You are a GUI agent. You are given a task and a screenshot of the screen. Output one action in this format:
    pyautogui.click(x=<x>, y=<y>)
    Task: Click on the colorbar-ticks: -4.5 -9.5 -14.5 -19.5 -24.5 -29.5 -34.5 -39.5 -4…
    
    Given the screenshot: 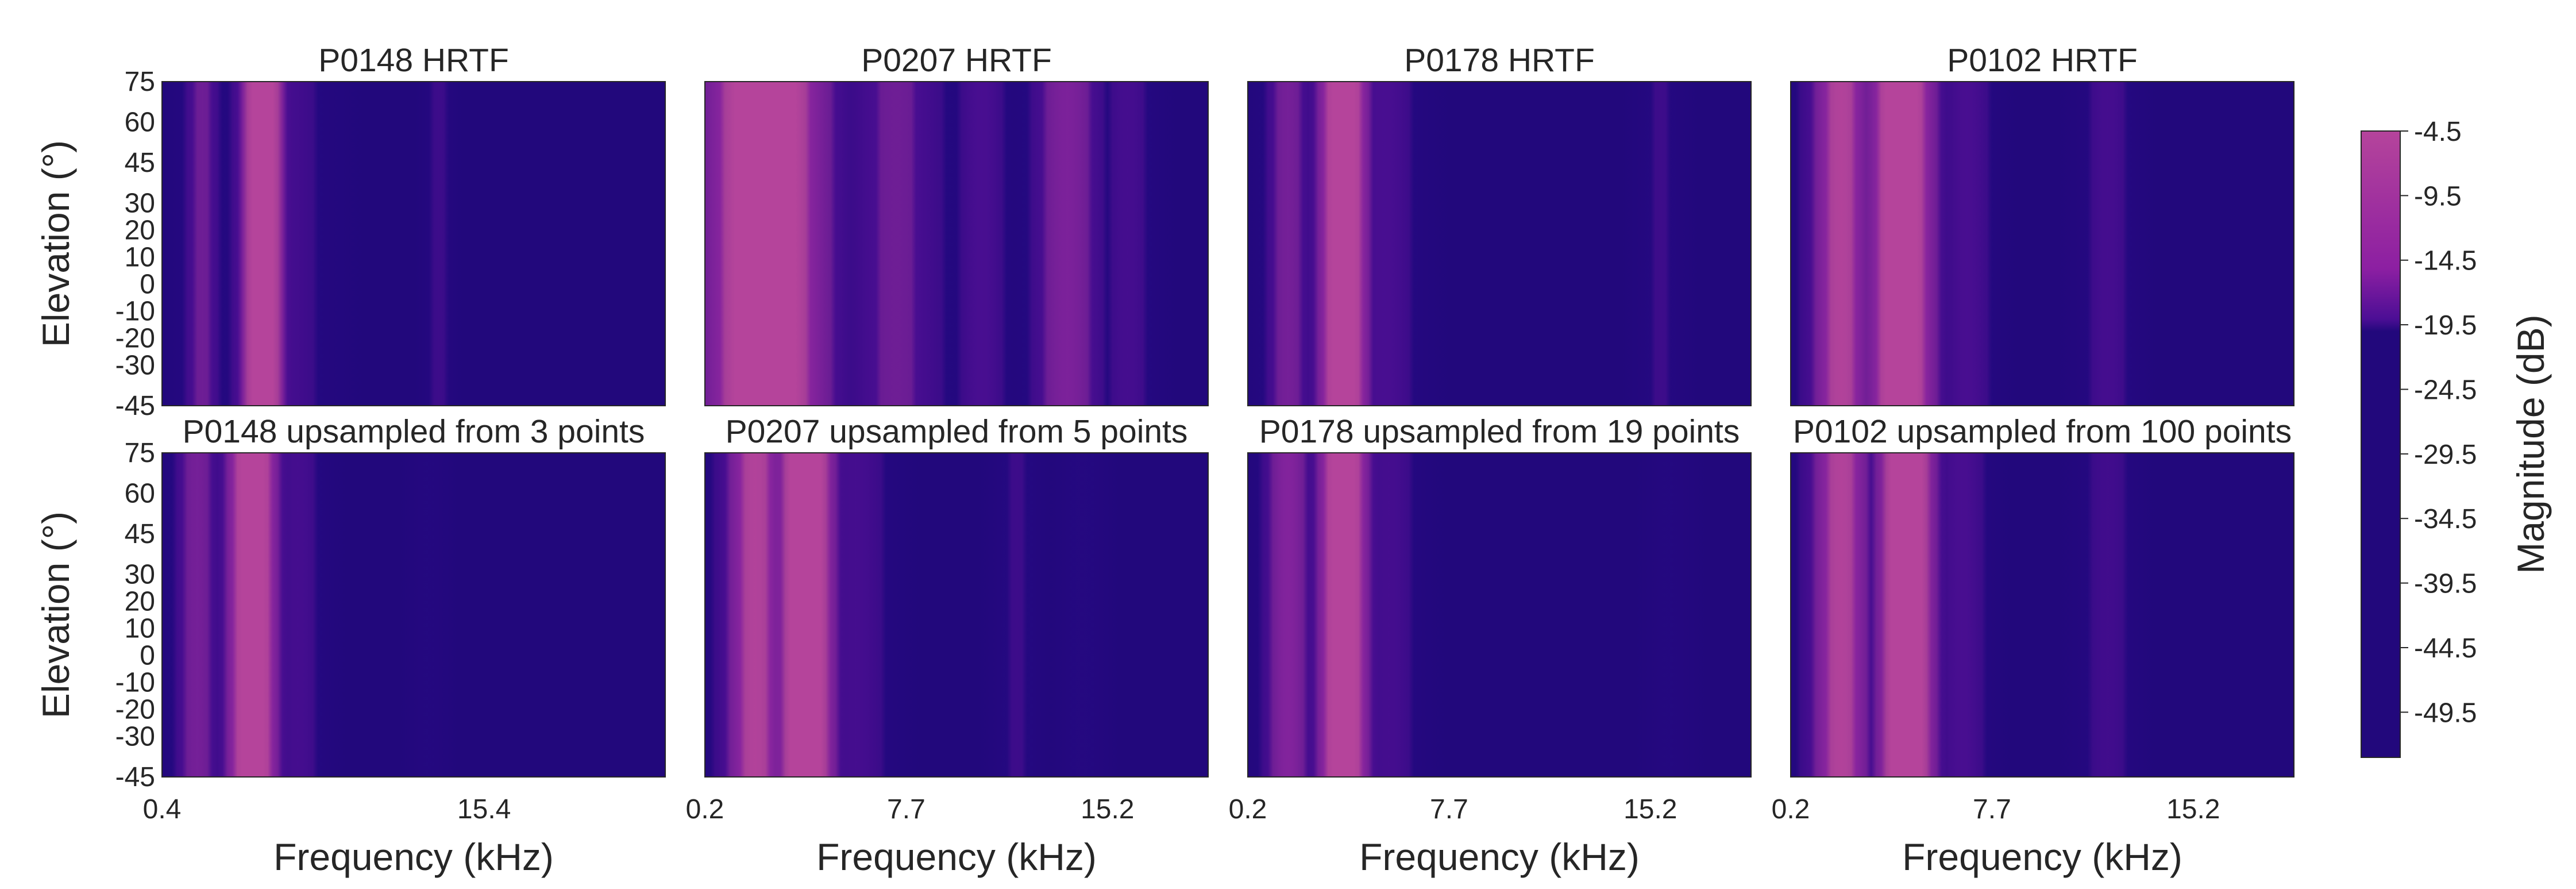 What is the action you would take?
    pyautogui.click(x=2439, y=422)
    